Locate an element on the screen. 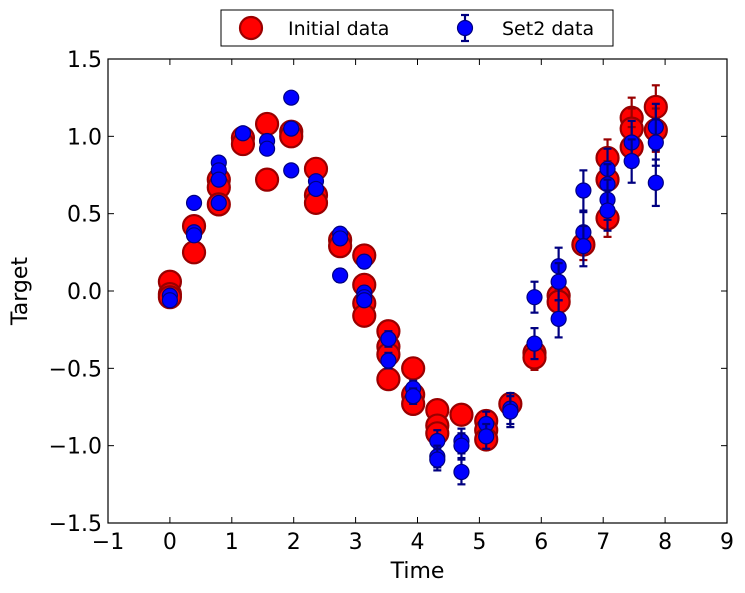 Image resolution: width=745 pixels, height=593 pixels. legend-item-initial-data: Initial data is located at coordinates (313, 28).